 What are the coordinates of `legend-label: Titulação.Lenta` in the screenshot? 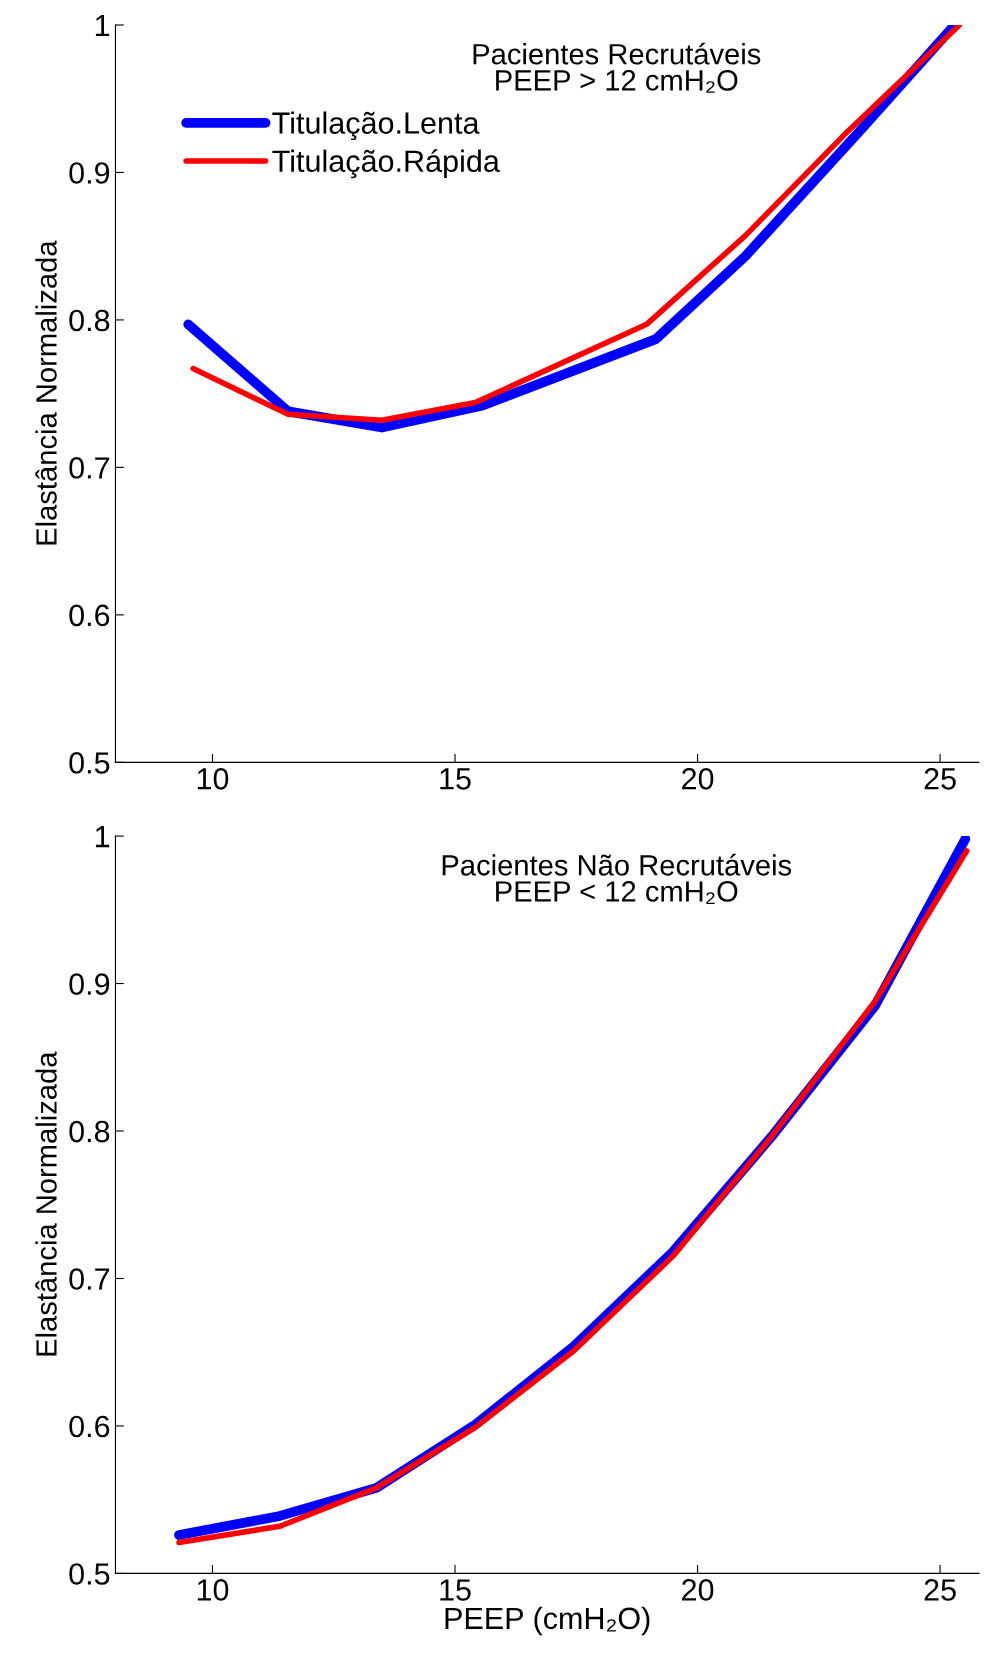 It's located at (376, 126).